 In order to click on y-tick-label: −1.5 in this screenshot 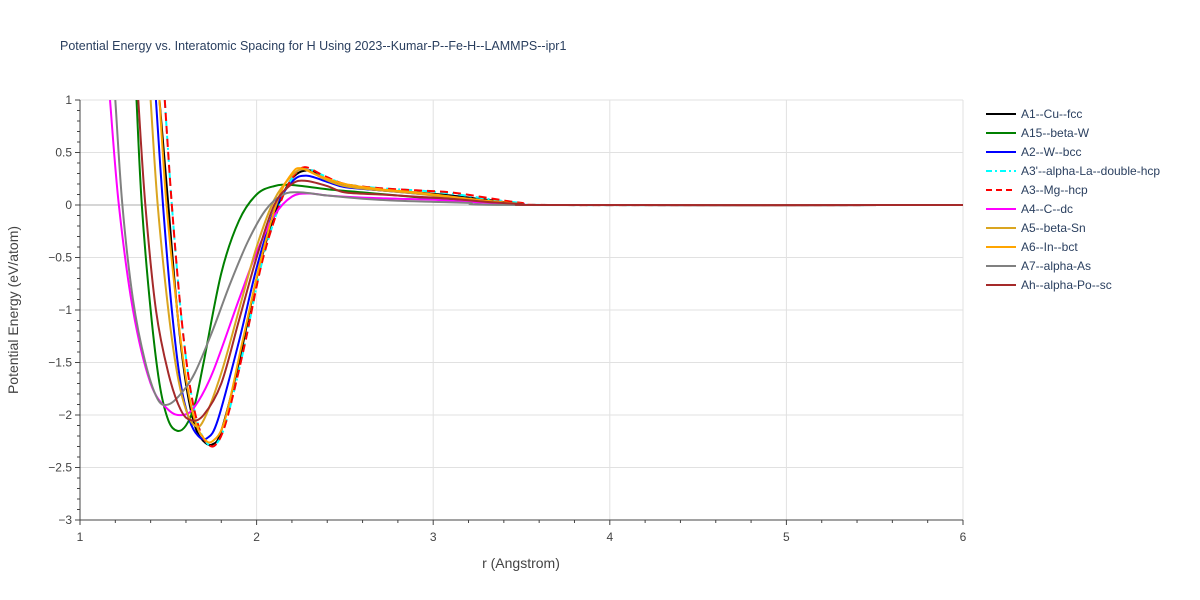, I will do `click(60, 363)`.